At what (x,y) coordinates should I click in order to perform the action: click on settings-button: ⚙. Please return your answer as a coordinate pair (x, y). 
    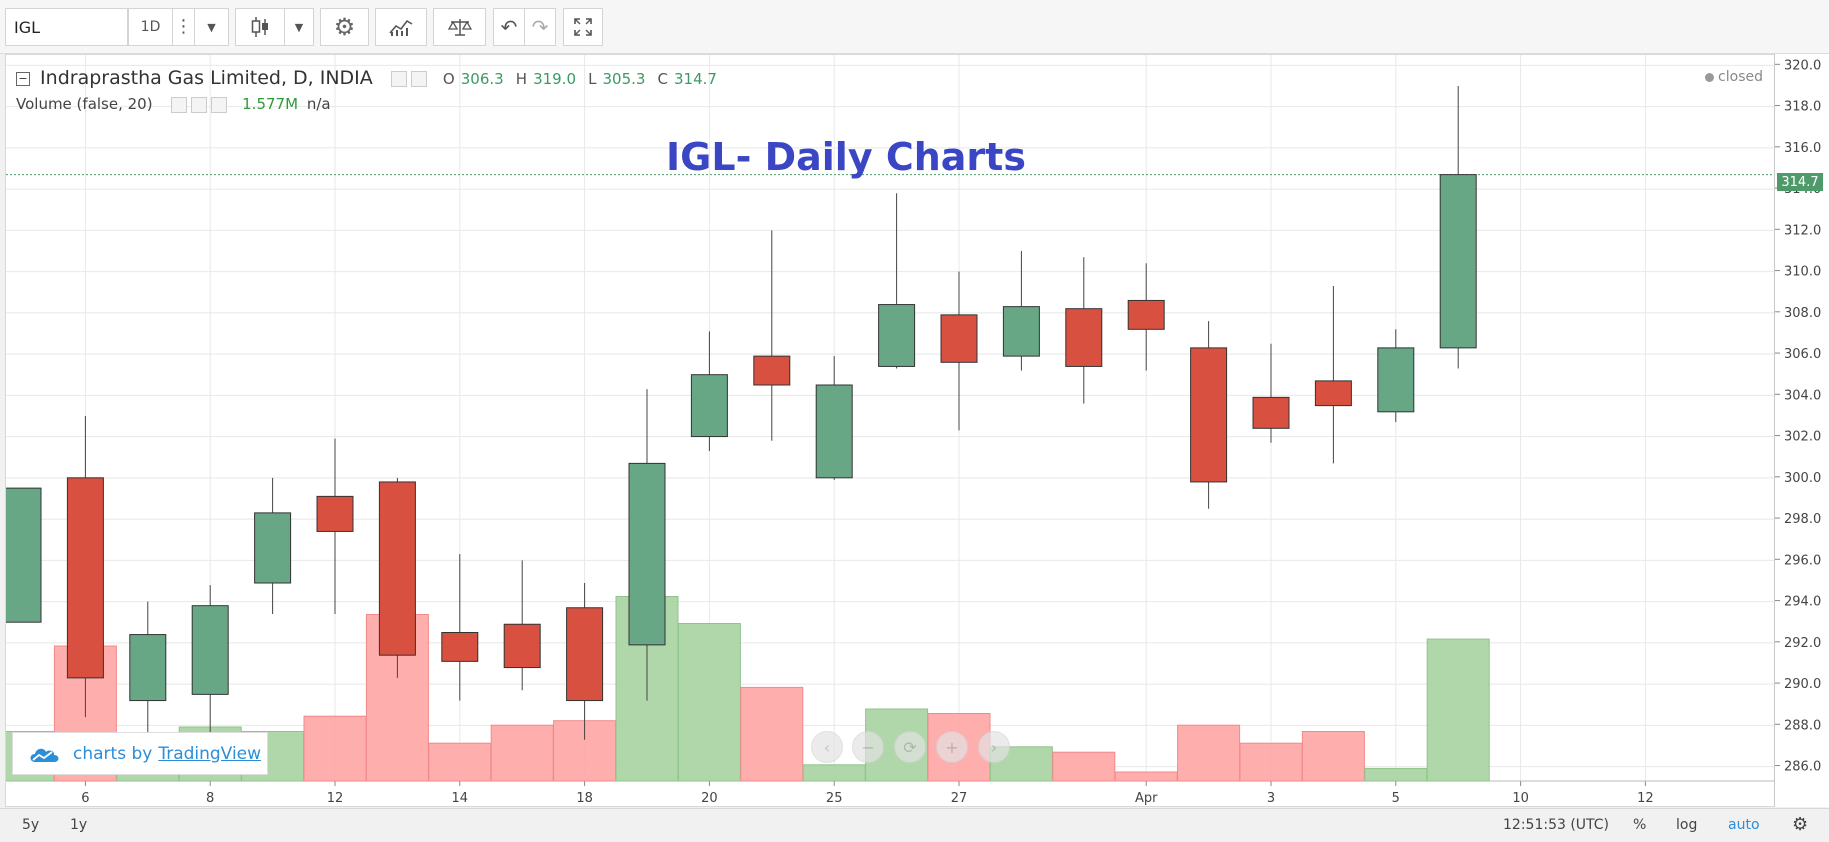
    Looking at the image, I should click on (344, 27).